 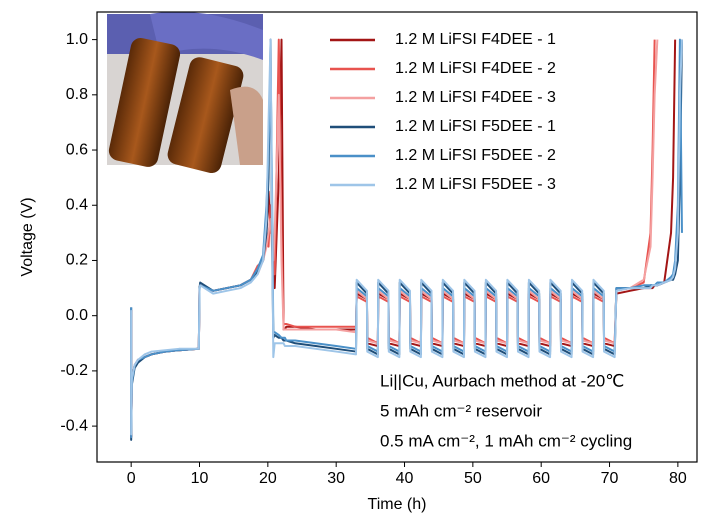 What do you see at coordinates (475, 184) in the screenshot?
I see `legend-label: 1.2 M LiFSI F5DEE - 3` at bounding box center [475, 184].